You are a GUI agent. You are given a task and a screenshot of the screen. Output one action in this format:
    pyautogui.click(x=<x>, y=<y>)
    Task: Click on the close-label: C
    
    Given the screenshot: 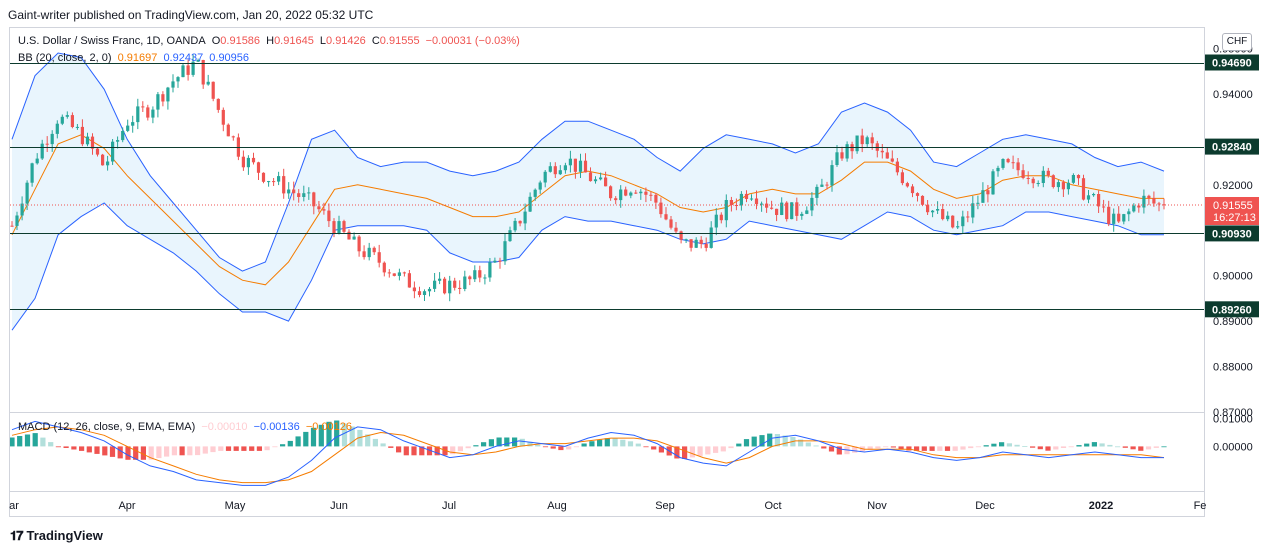 What is the action you would take?
    pyautogui.click(x=375, y=41)
    